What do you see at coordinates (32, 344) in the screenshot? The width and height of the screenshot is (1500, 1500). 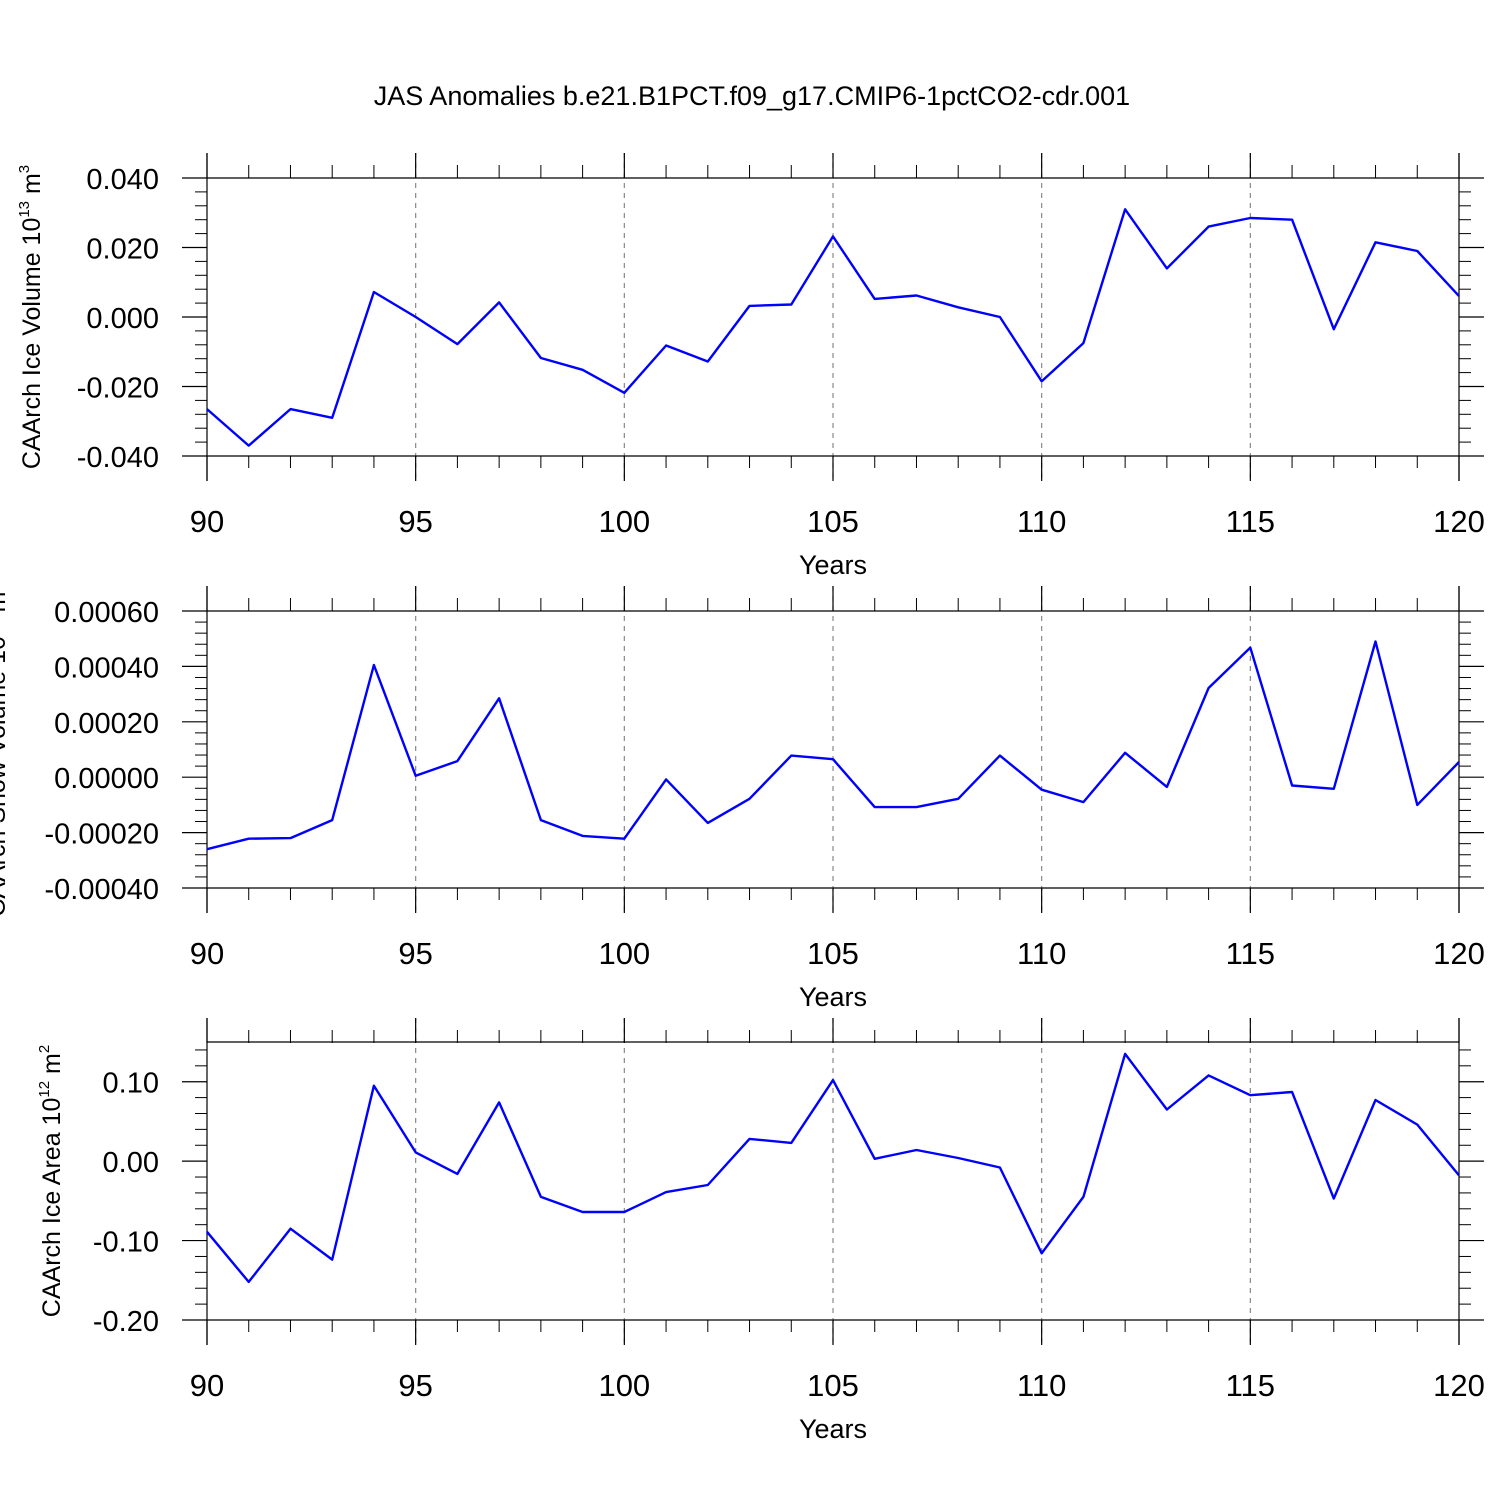 I see `y-axis-label-main: CAArch Ice Volume 10` at bounding box center [32, 344].